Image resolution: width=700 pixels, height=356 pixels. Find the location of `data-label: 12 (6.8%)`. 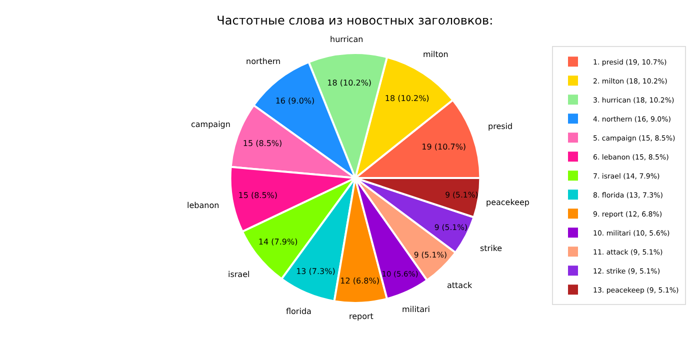

data-label: 12 (6.8%) is located at coordinates (360, 281).